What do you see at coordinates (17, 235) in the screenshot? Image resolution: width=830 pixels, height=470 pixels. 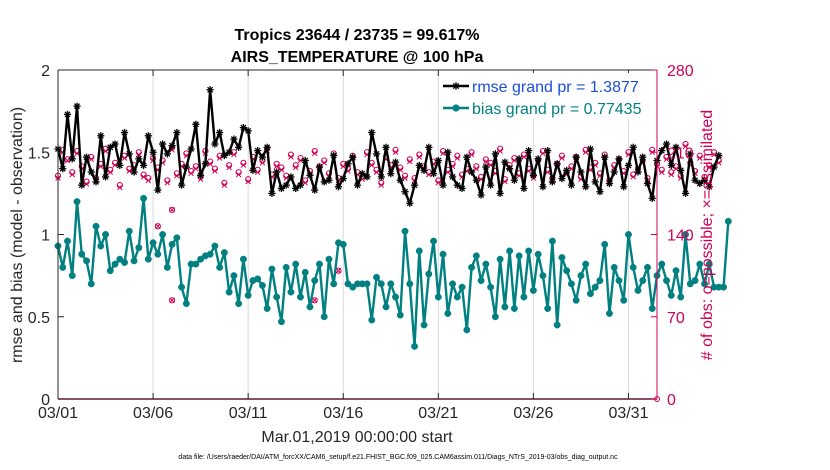 I see `y-axis-left-label: rmse and bias (model - observation)` at bounding box center [17, 235].